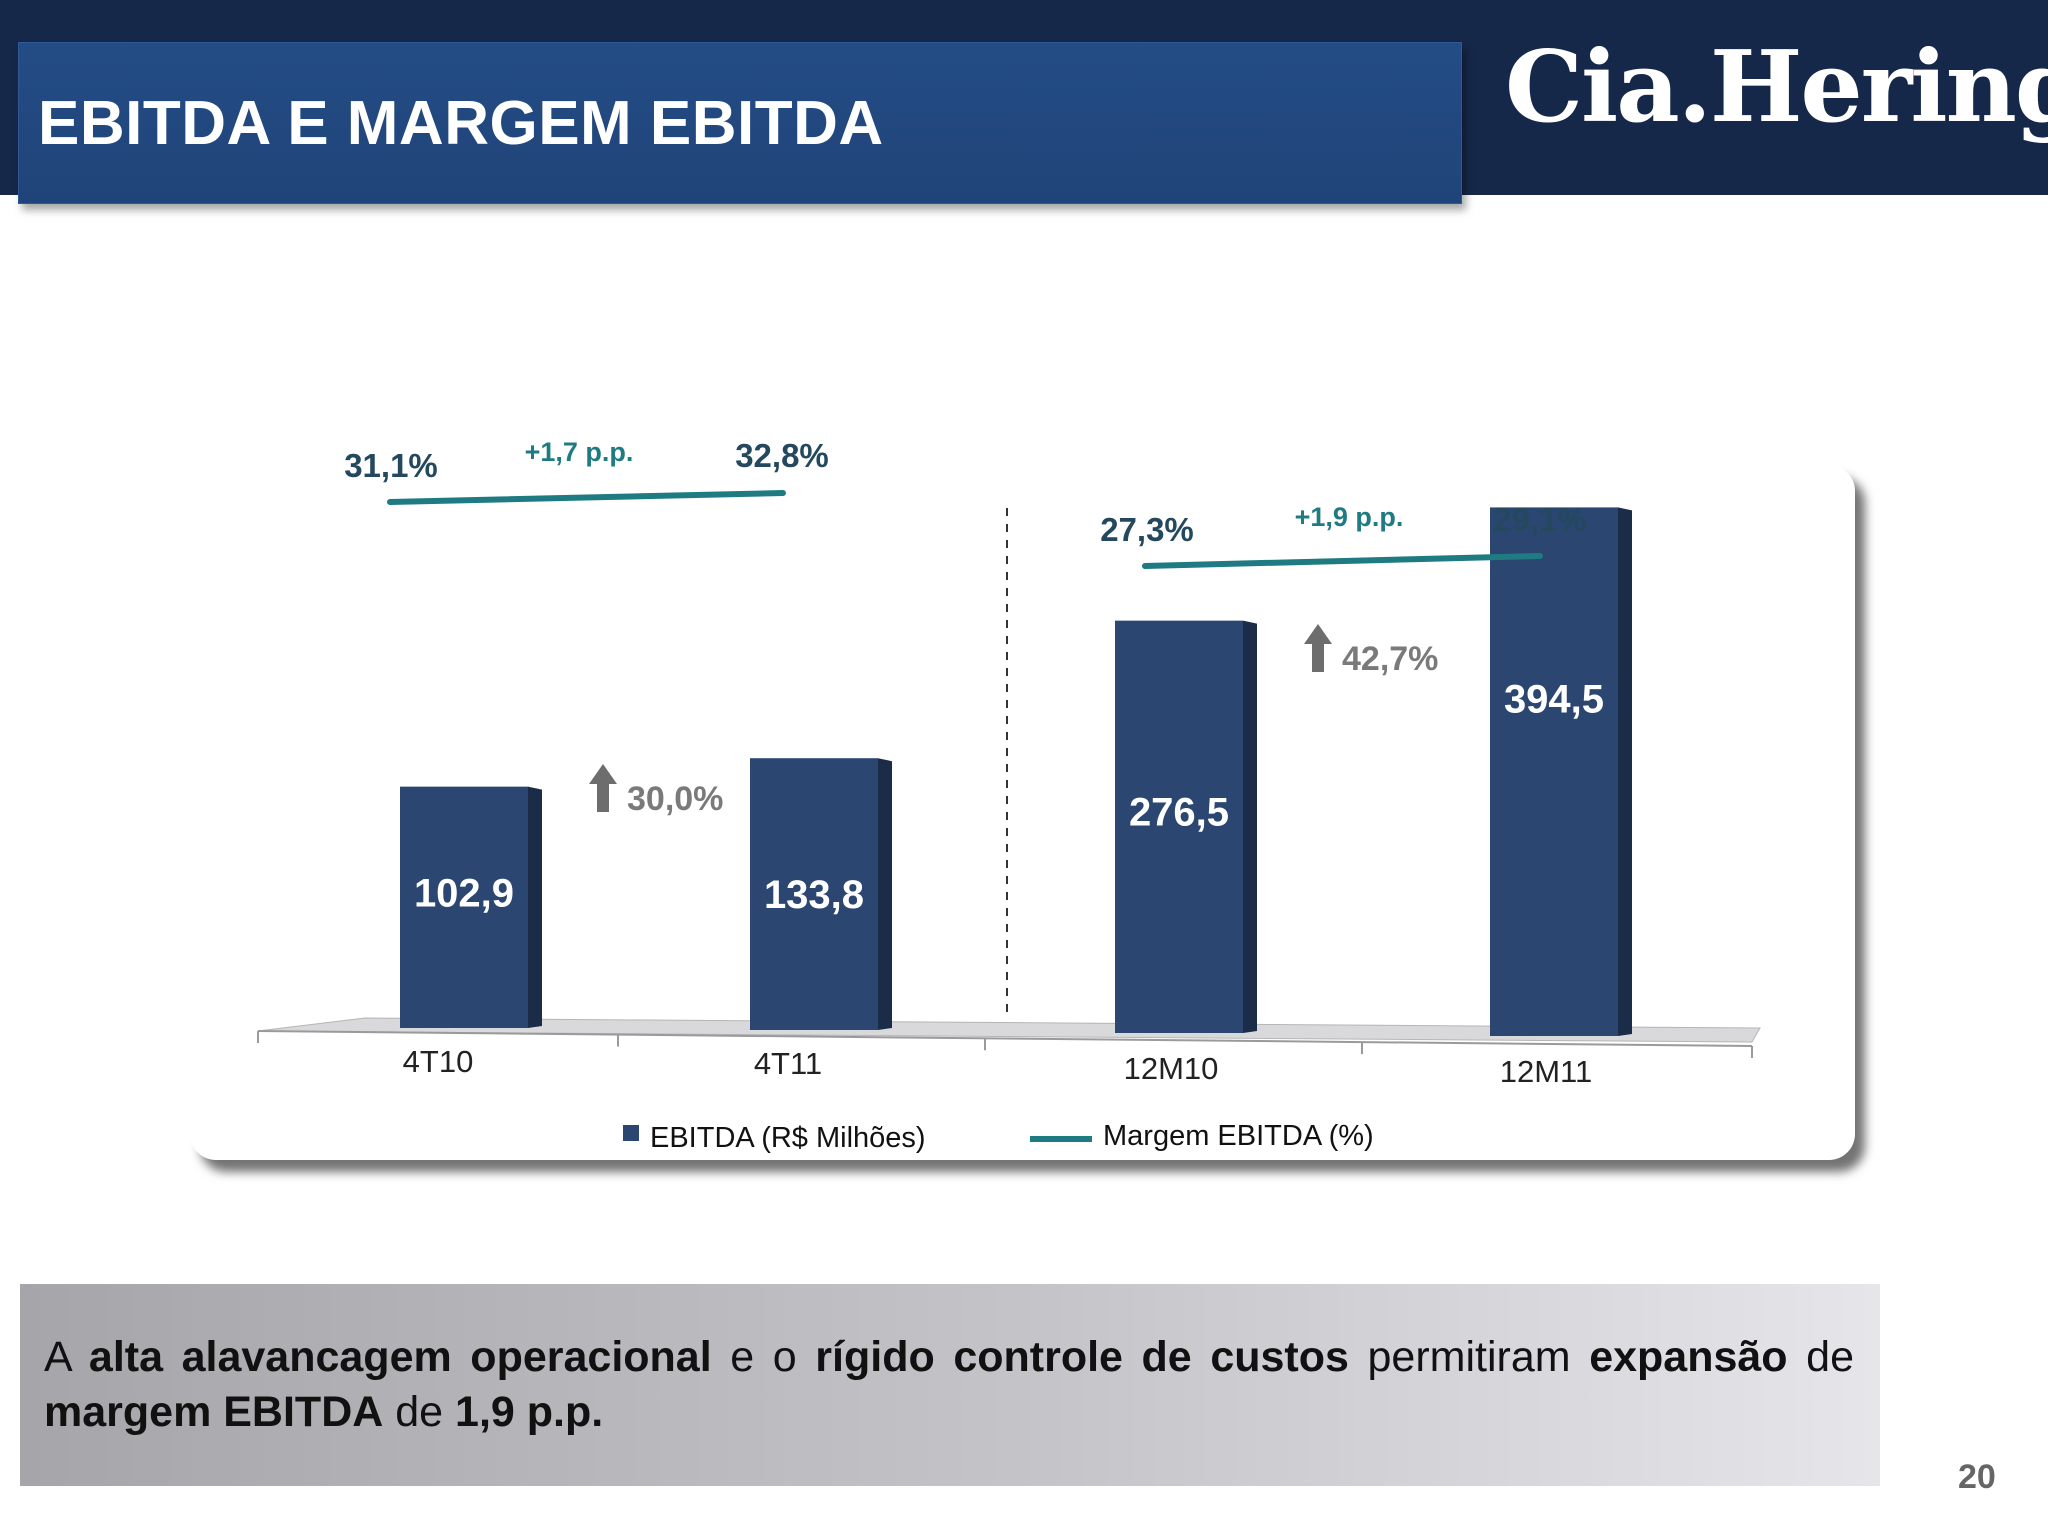 The image size is (2048, 1536). What do you see at coordinates (464, 894) in the screenshot?
I see `bar-value-label: 102,9` at bounding box center [464, 894].